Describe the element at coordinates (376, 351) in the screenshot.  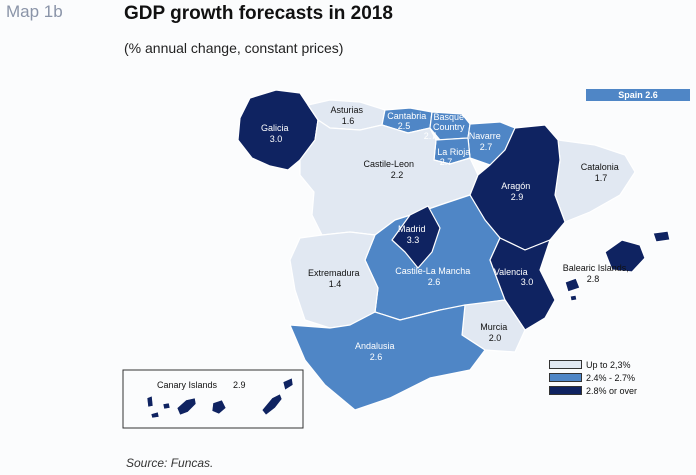
I see `label-andalusia: Andalusia 2.6` at that location.